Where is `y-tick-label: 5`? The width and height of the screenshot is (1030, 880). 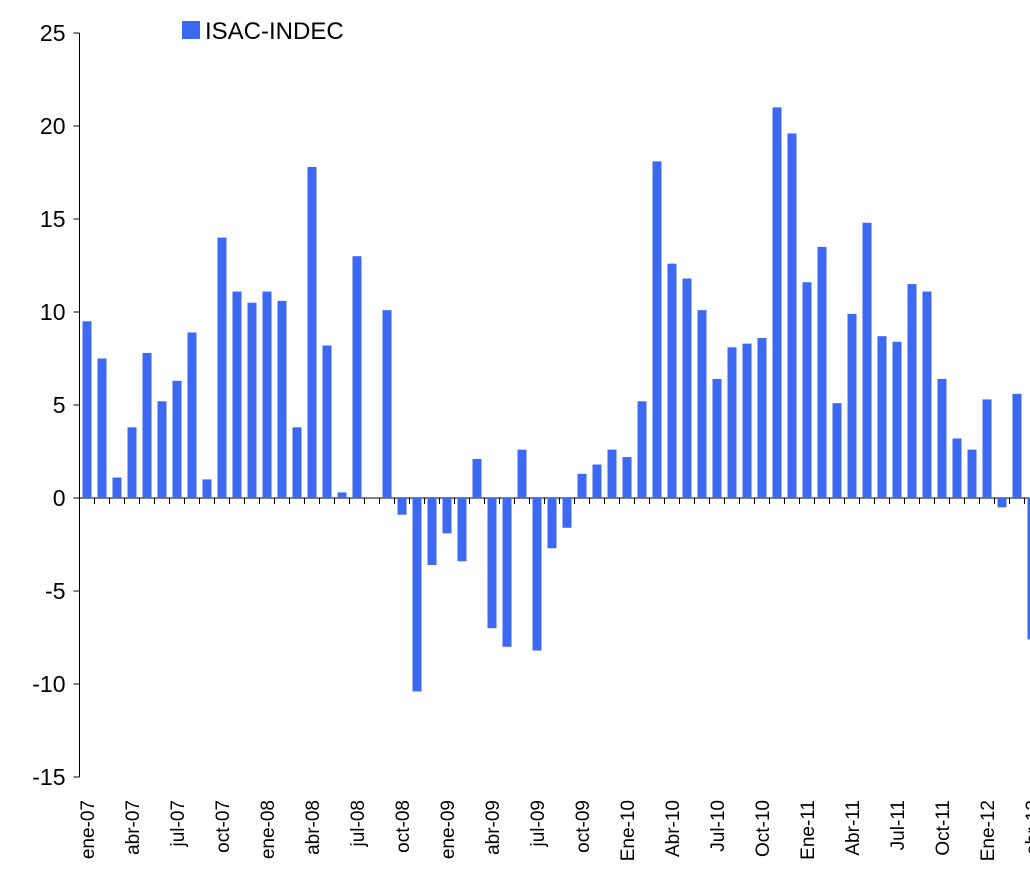
y-tick-label: 5 is located at coordinates (59, 405).